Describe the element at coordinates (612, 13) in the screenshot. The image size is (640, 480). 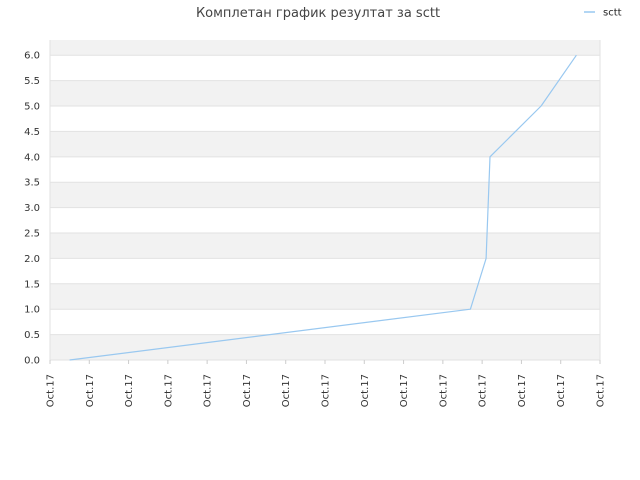
I see `legend-label: sctt` at that location.